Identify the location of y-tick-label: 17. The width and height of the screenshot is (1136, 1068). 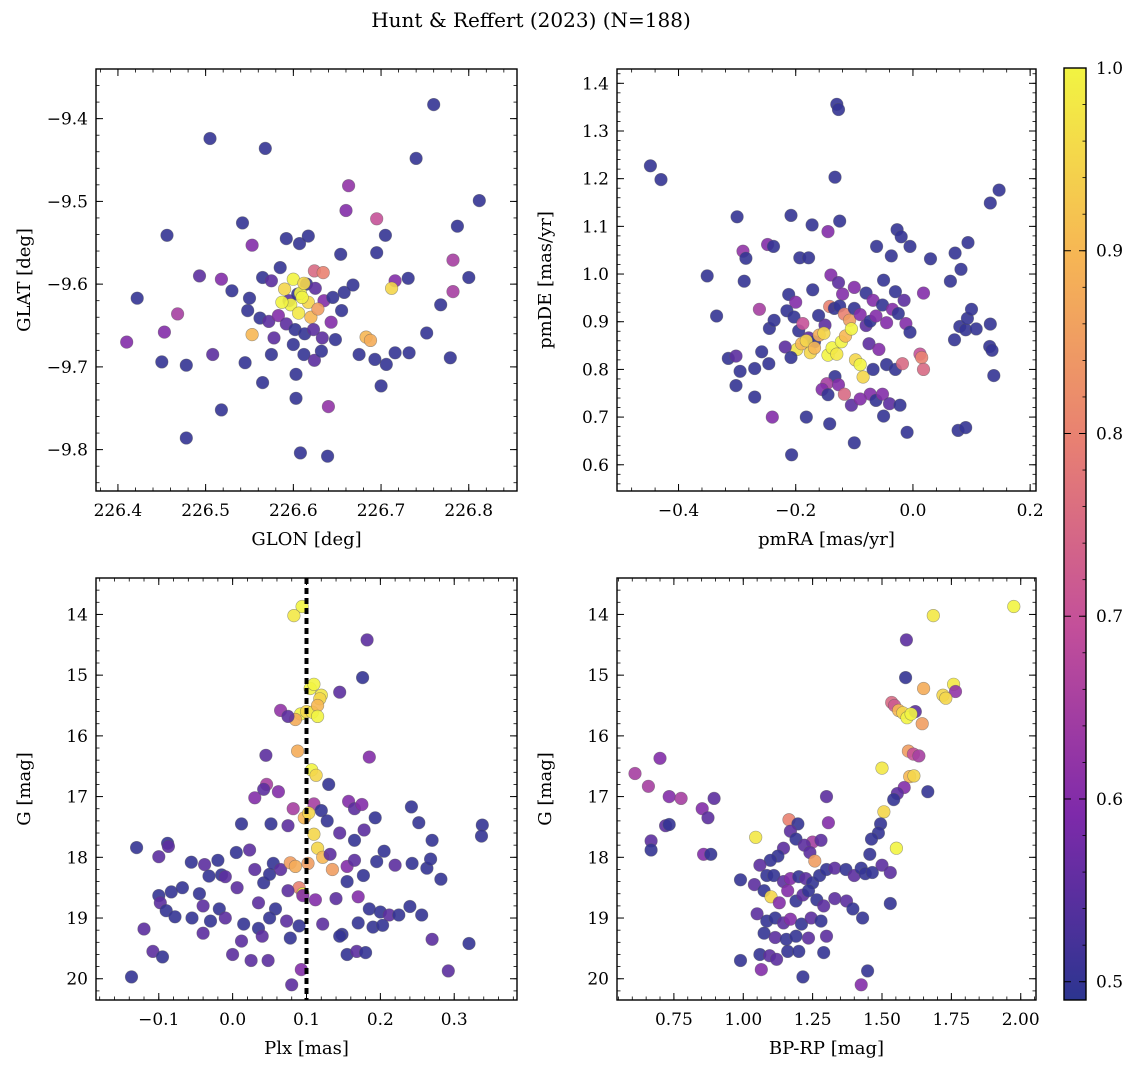
(77, 798).